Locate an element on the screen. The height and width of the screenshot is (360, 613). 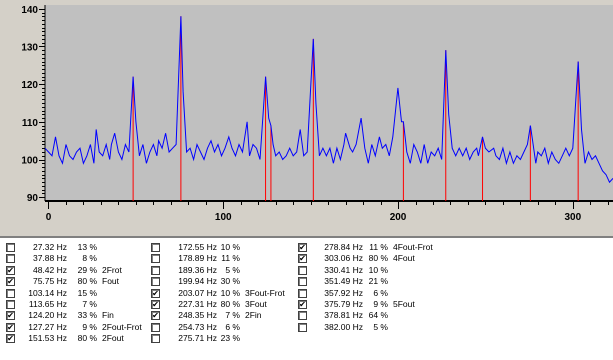
peak-frequency: 172.55 Hz is located at coordinates (197, 247).